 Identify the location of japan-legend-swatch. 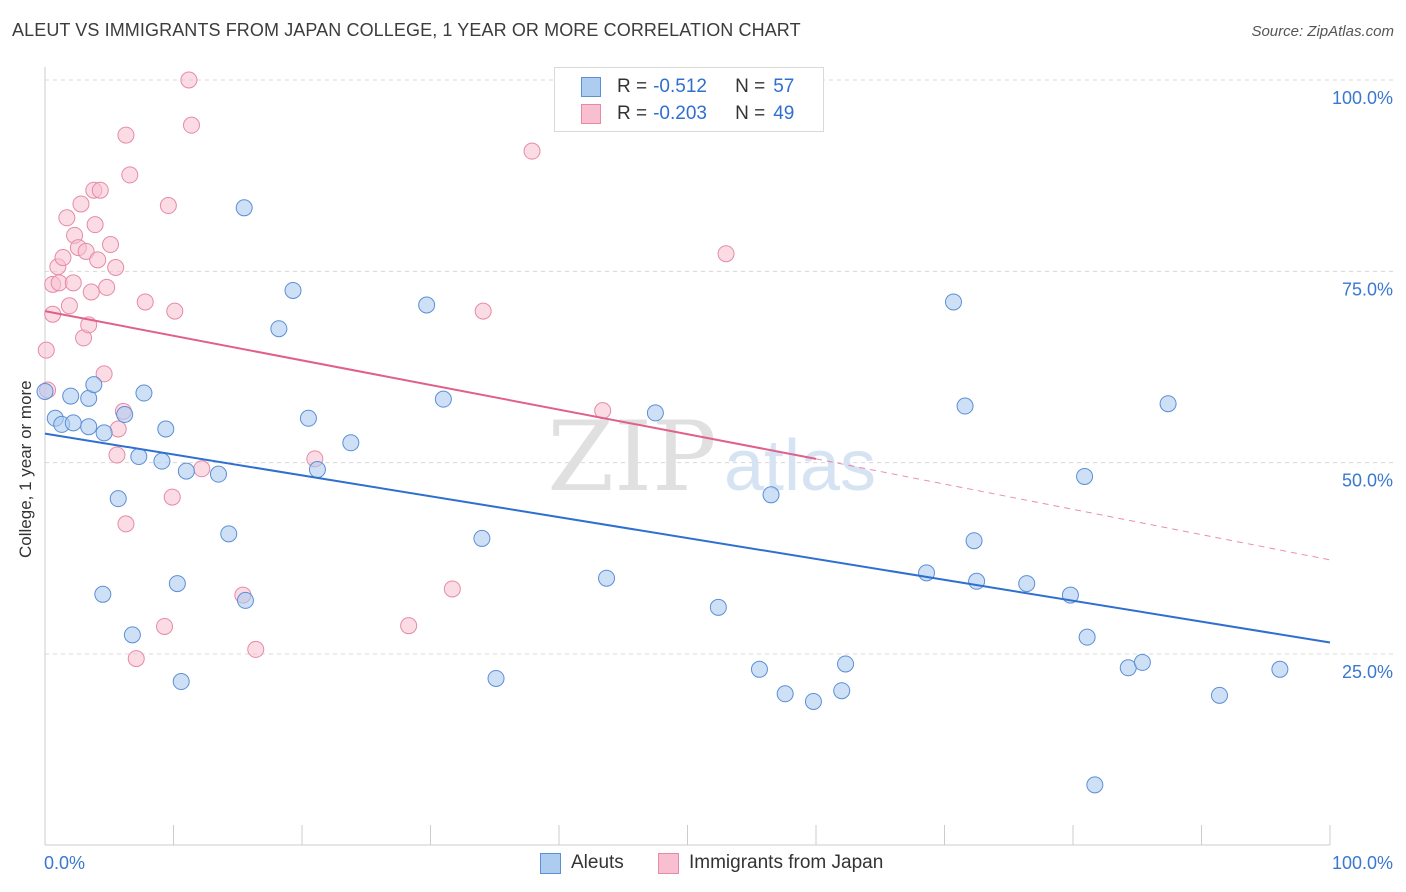
(668, 863).